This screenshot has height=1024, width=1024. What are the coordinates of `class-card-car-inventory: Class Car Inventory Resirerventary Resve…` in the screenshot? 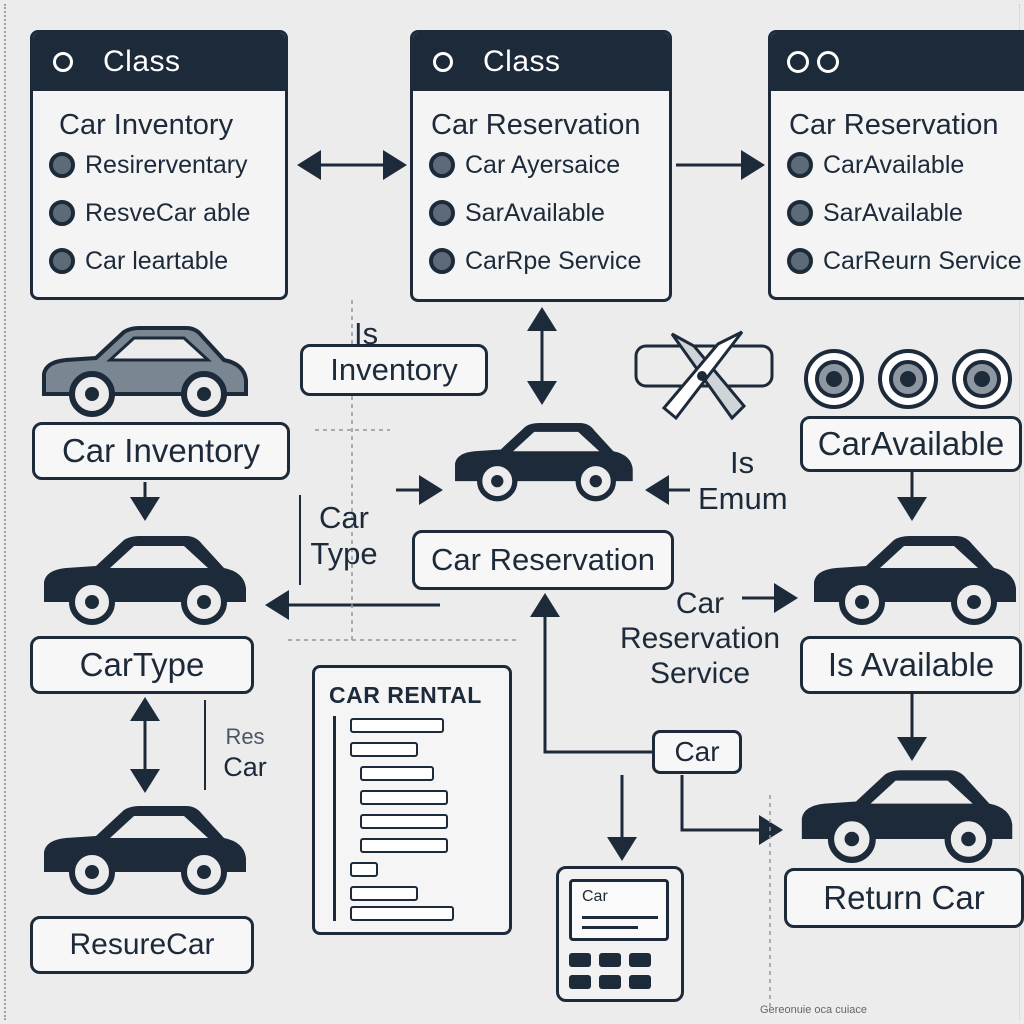 It's located at (159, 165).